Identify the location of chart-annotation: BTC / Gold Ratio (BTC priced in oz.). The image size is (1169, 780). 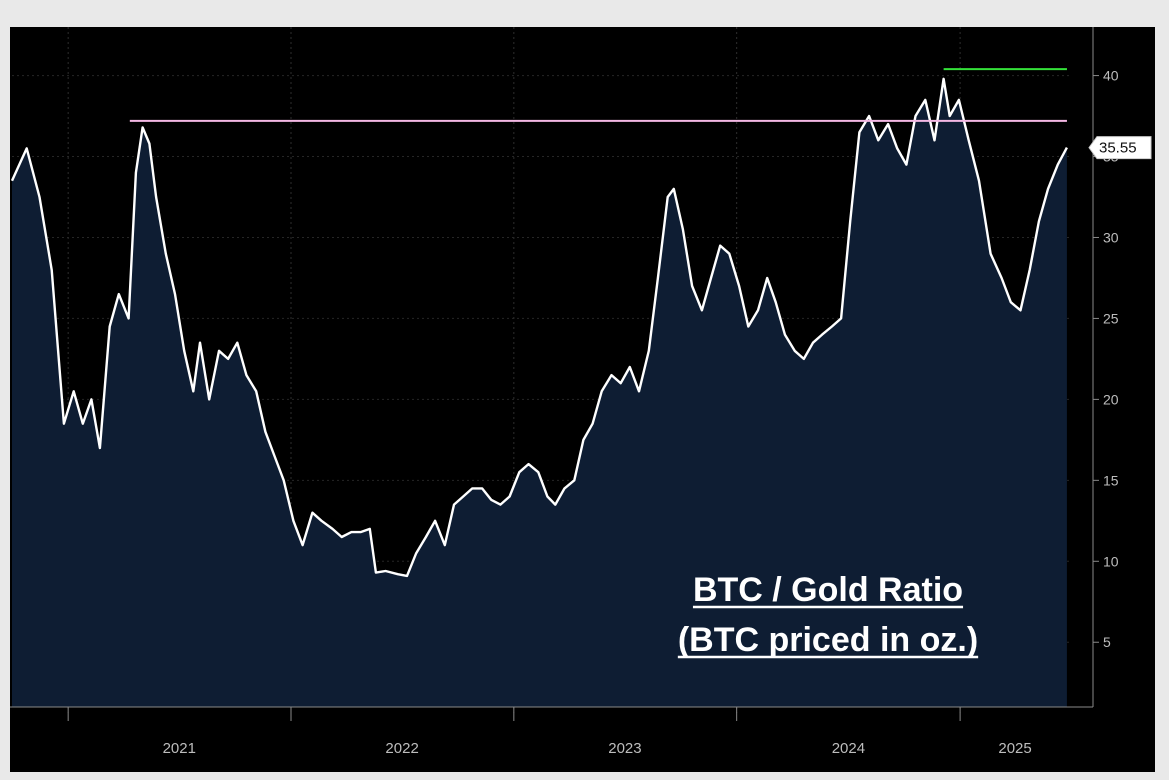
(828, 615).